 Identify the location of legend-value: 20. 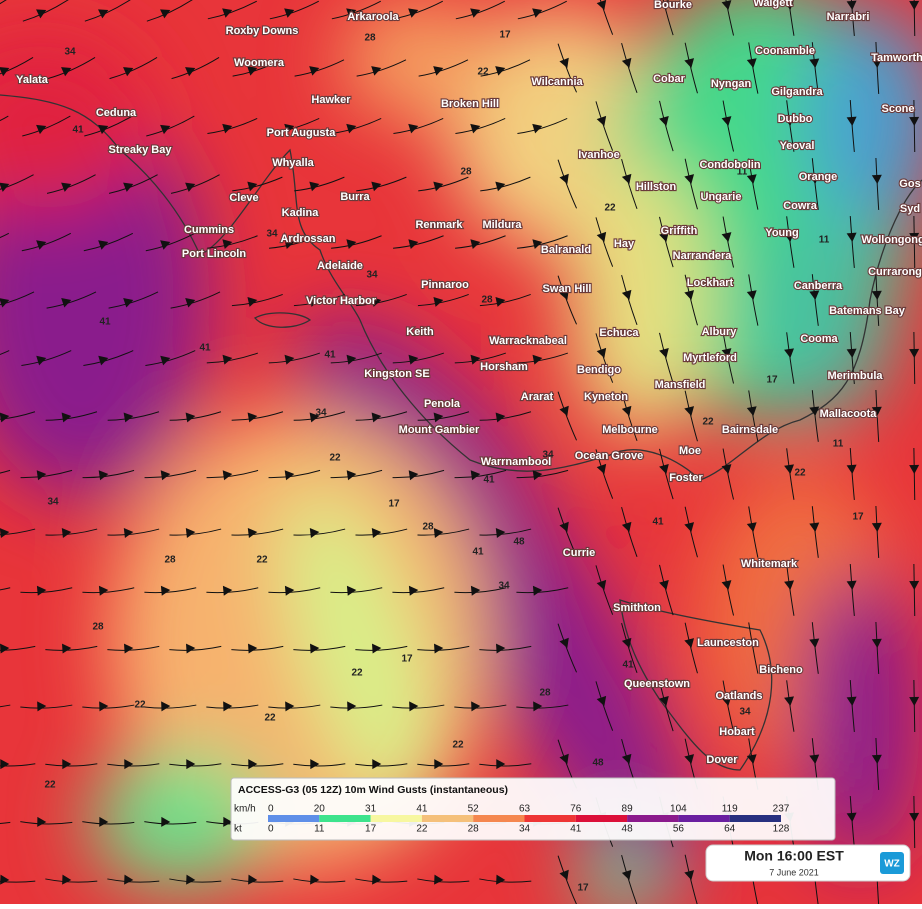
(320, 809).